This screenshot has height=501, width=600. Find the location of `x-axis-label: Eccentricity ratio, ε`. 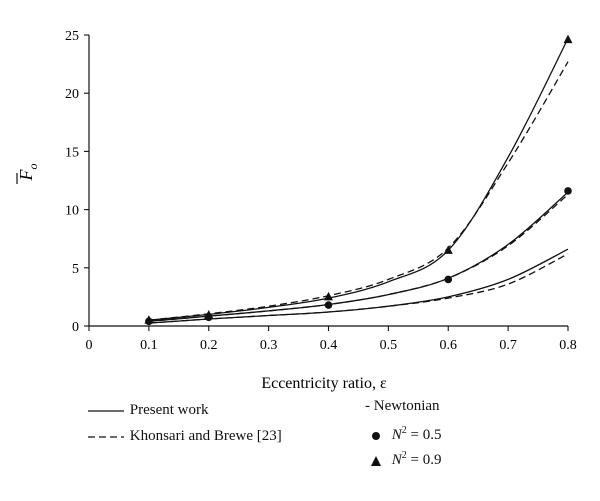

x-axis-label: Eccentricity ratio, ε is located at coordinates (324, 383).